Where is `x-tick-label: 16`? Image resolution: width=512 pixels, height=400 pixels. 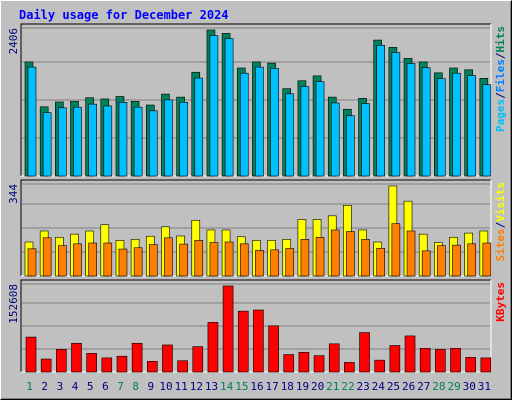
x-tick-label: 16 is located at coordinates (256, 386).